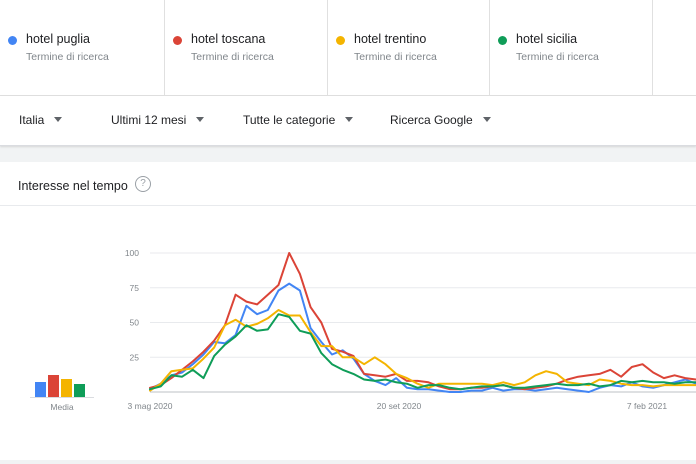  What do you see at coordinates (32, 120) in the screenshot?
I see `country-dropdown-label: Italia` at bounding box center [32, 120].